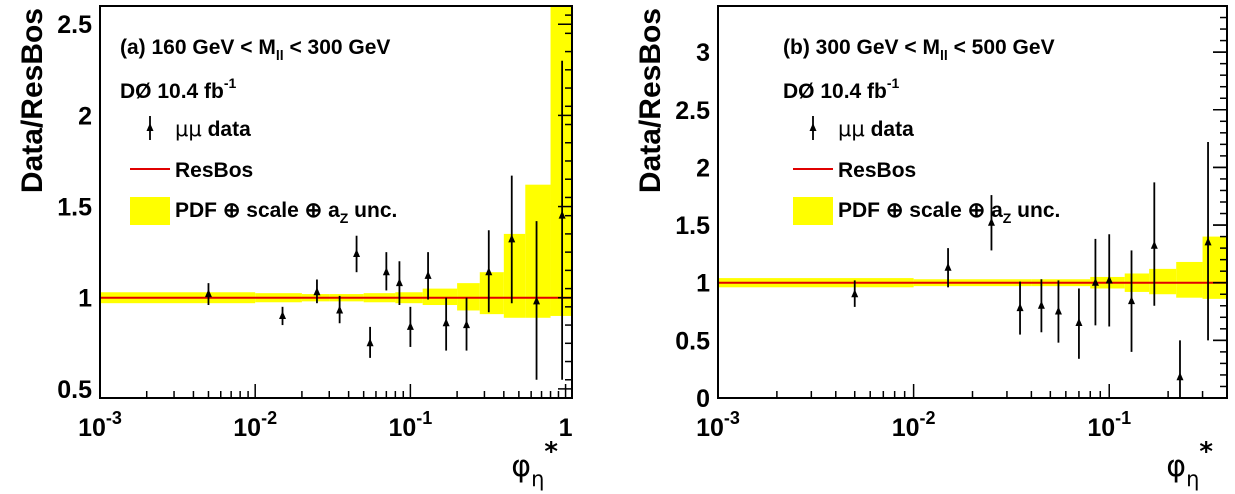 This screenshot has height=494, width=1235. What do you see at coordinates (703, 53) in the screenshot?
I see `y-tick-label: 3` at bounding box center [703, 53].